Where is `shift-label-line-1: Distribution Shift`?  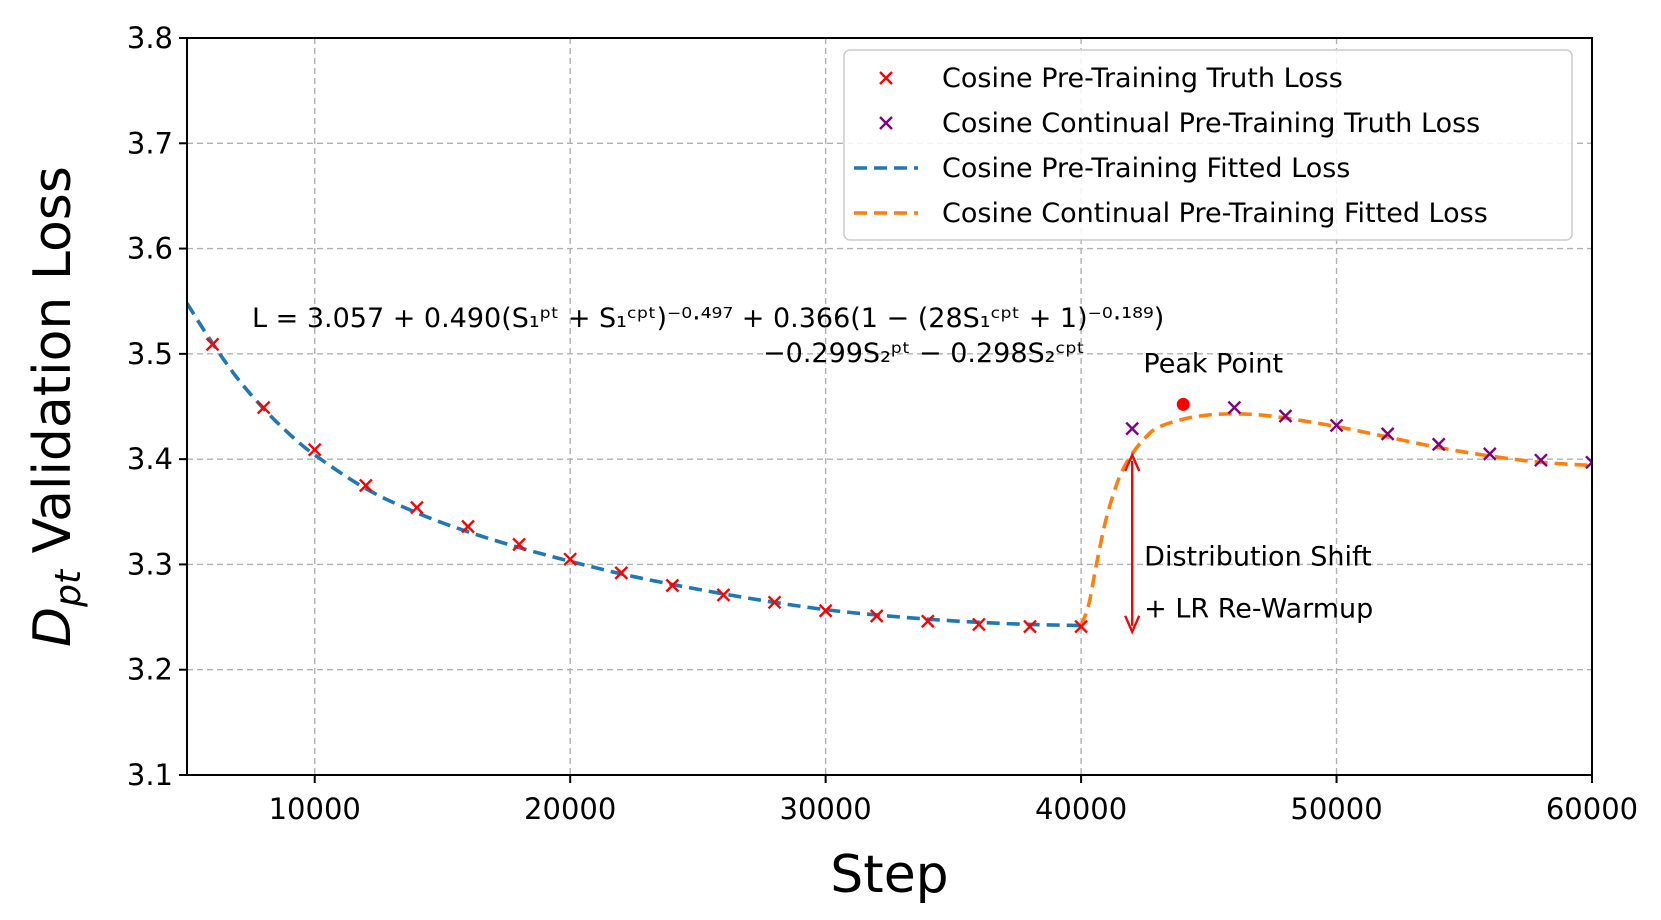
shift-label-line-1: Distribution Shift is located at coordinates (1257, 556).